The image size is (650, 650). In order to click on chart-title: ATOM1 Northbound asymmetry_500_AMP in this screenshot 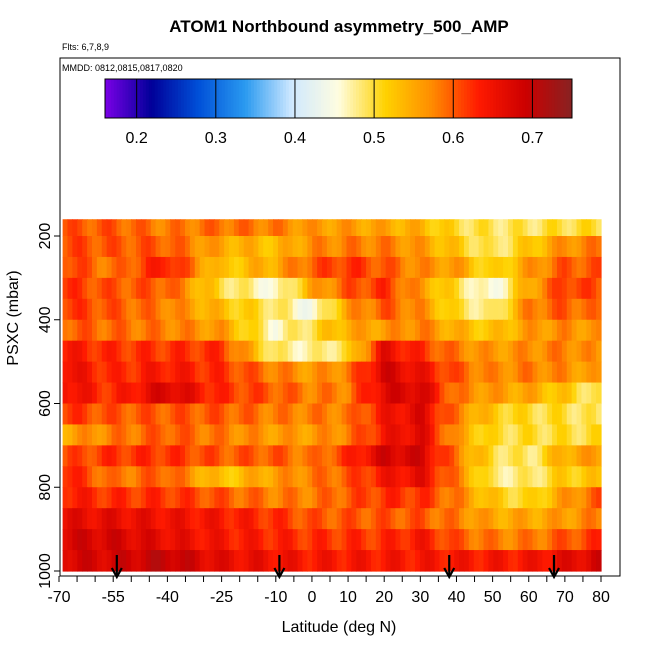, I will do `click(338, 26)`.